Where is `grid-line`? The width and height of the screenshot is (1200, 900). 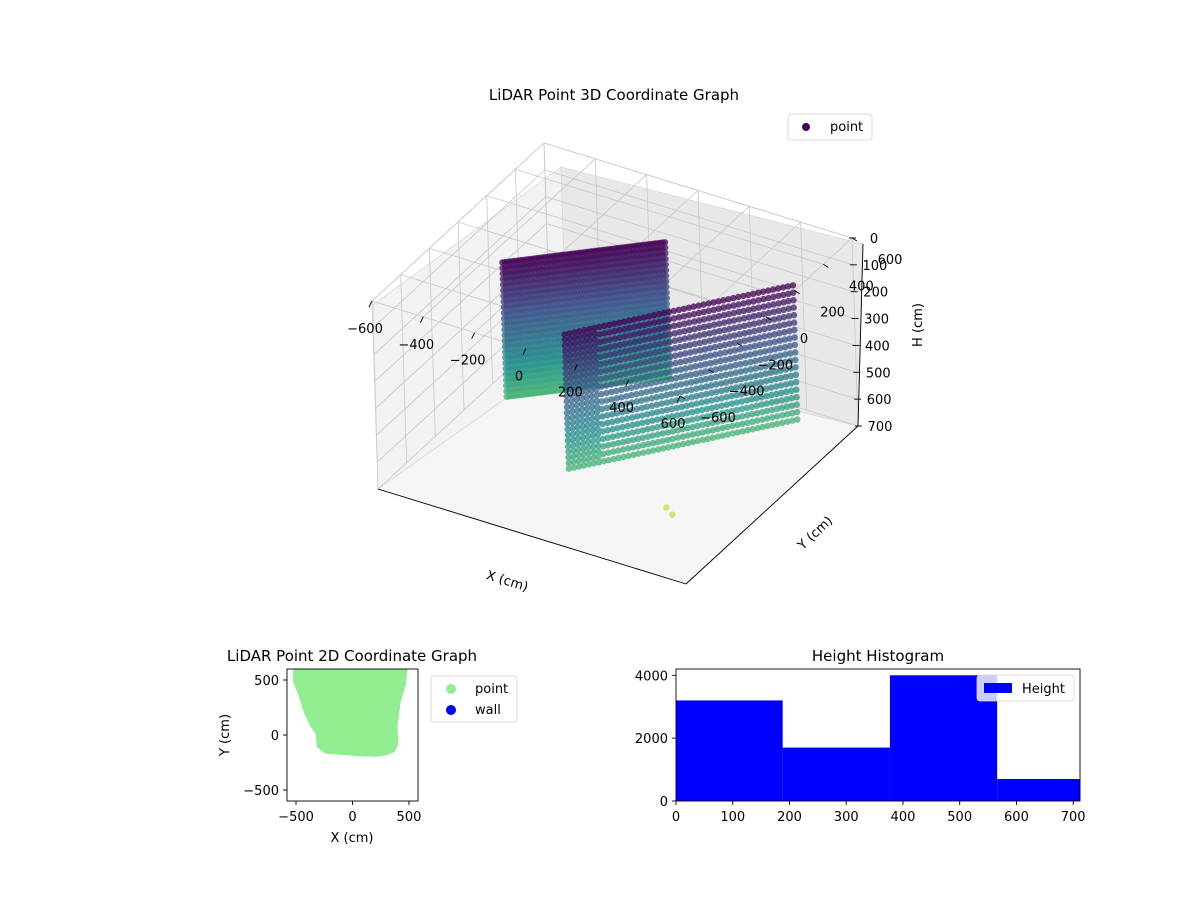
grid-line is located at coordinates (459, 249).